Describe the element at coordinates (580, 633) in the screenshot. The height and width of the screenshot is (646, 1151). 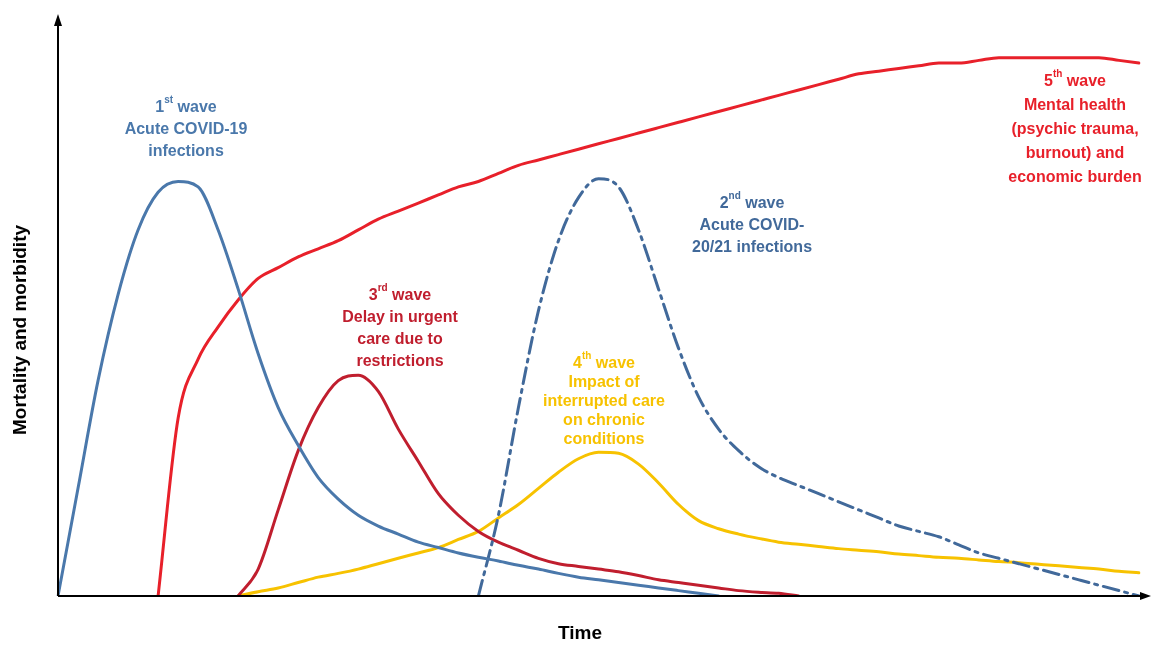
I see `x-axis-title: Time` at that location.